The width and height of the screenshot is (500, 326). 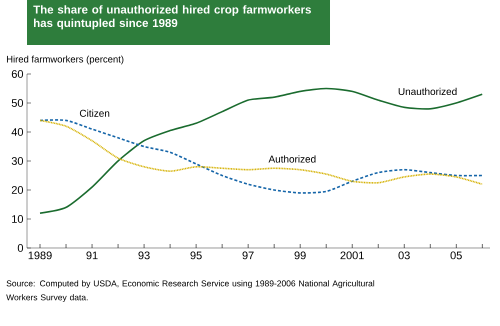 I want to click on x-tick-label: 05, so click(x=456, y=256).